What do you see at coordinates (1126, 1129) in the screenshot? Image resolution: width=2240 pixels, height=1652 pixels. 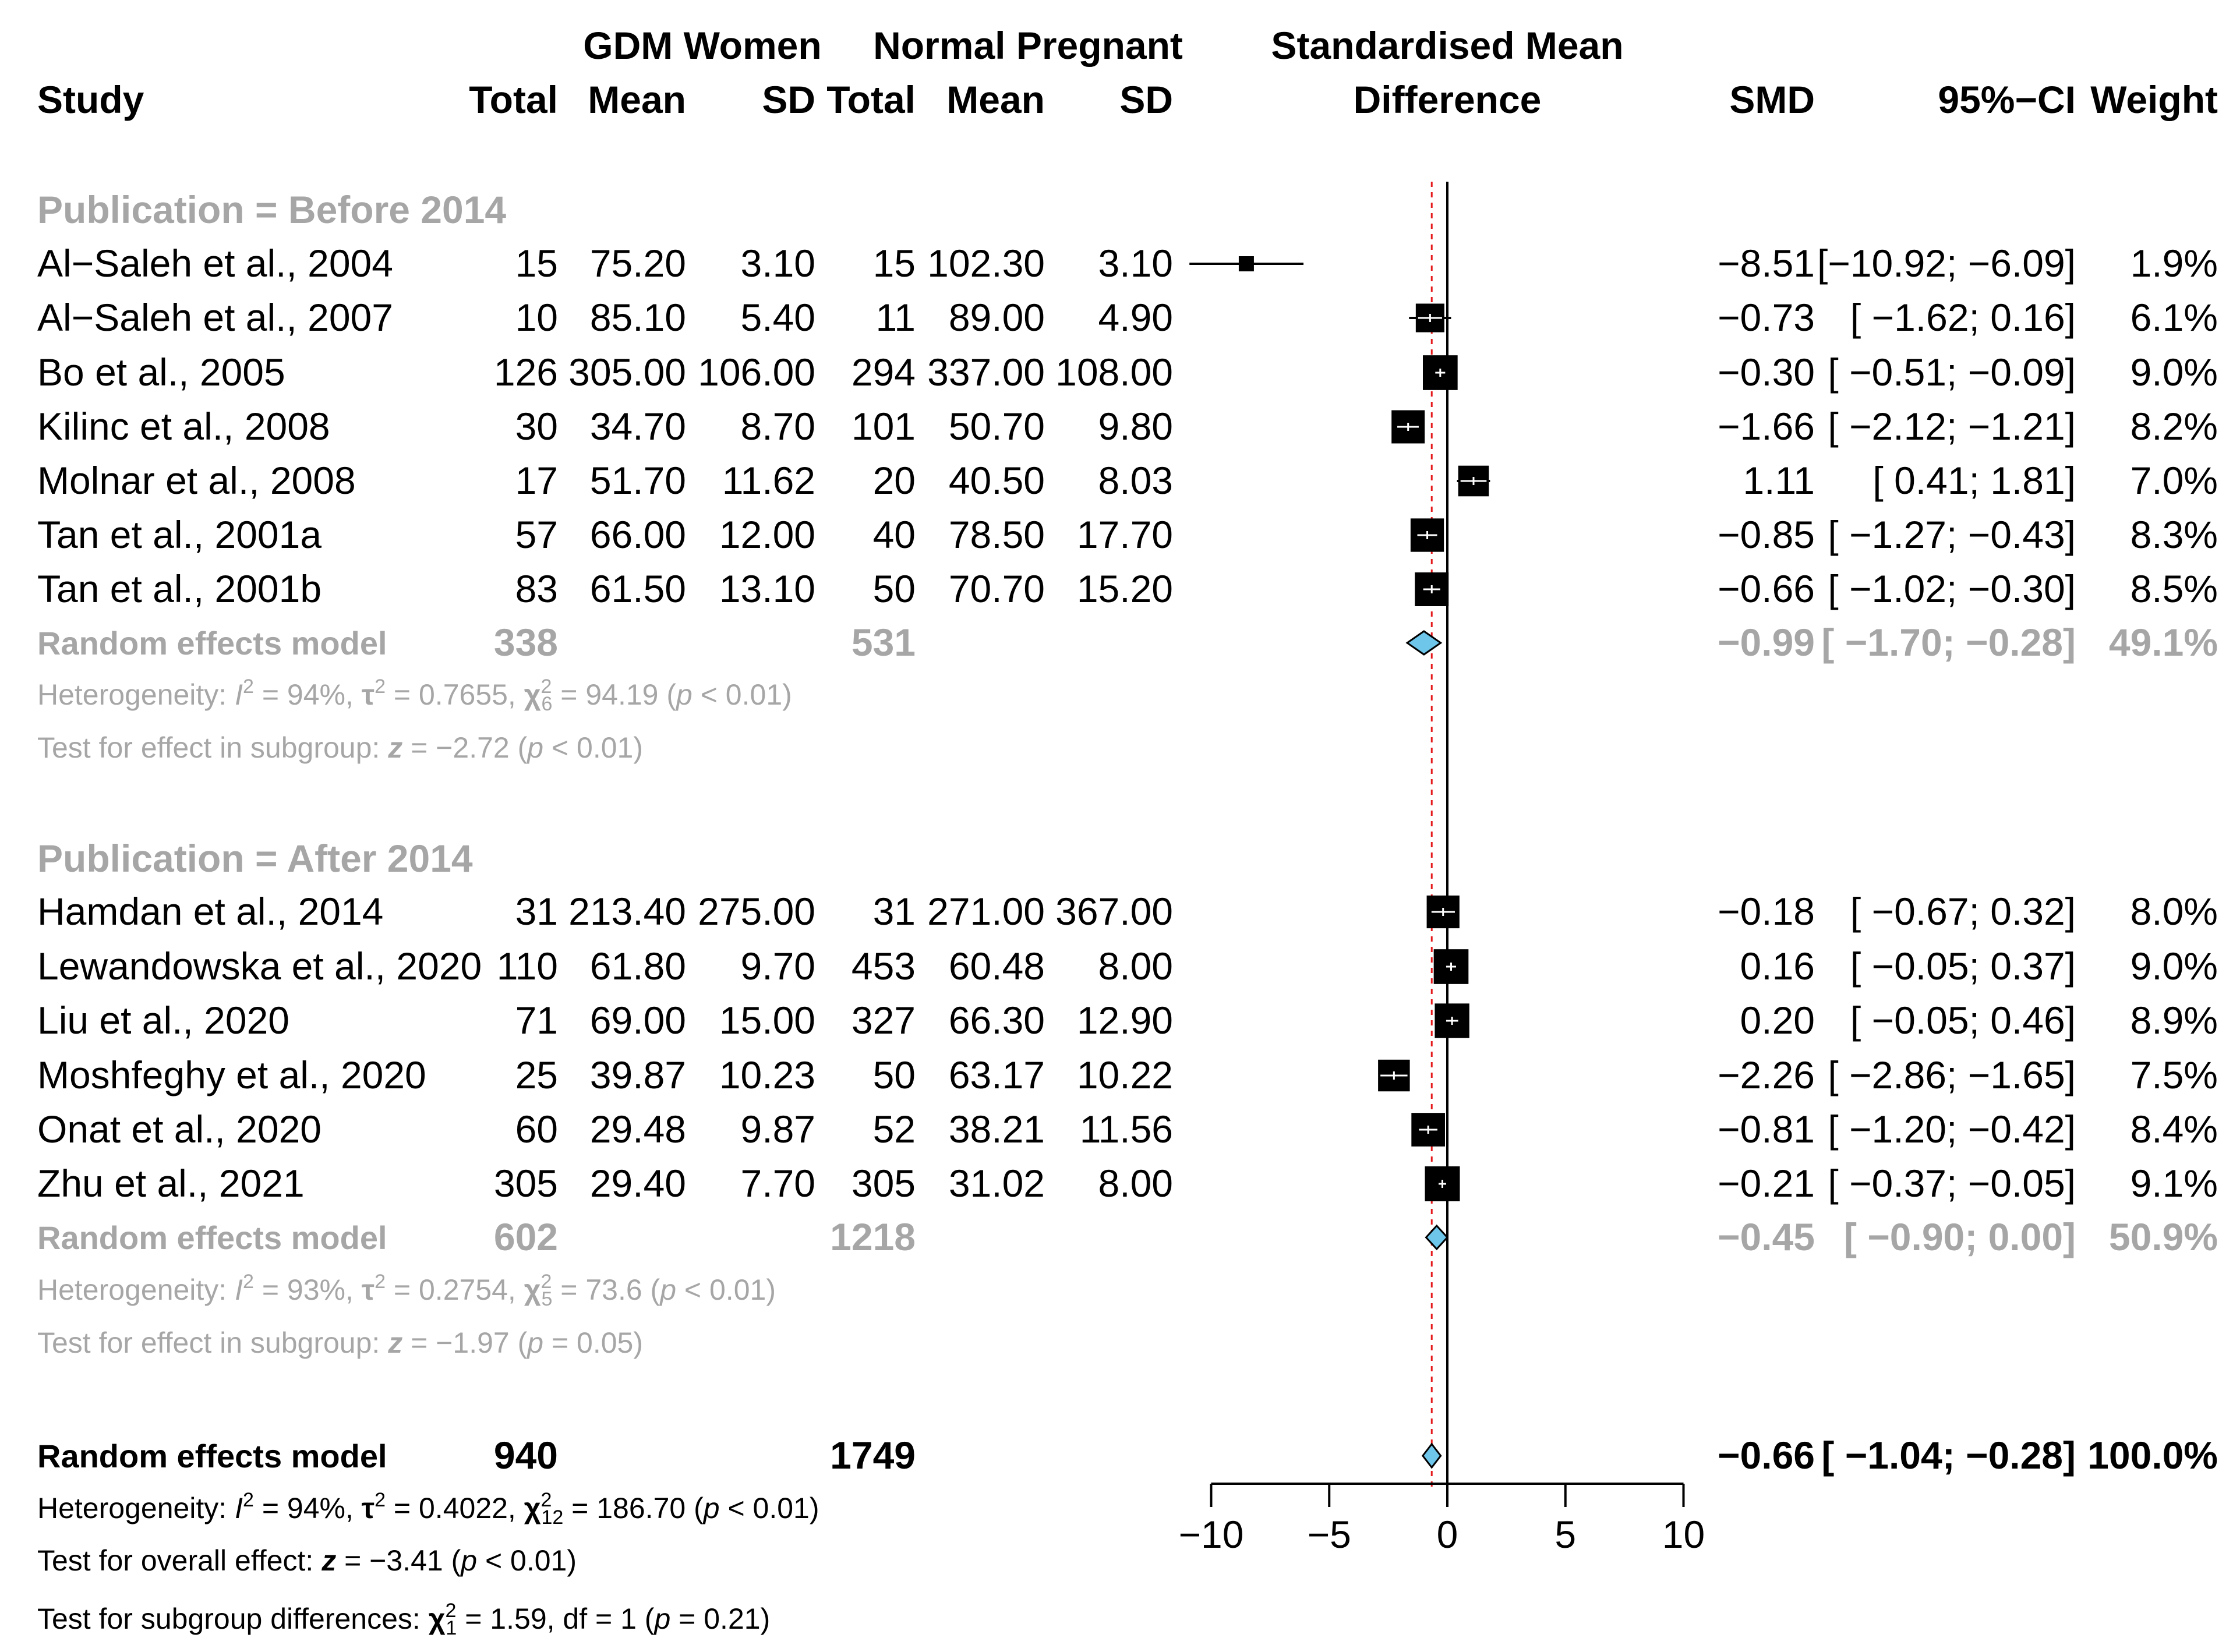 I see `normal-sd: 11.56` at bounding box center [1126, 1129].